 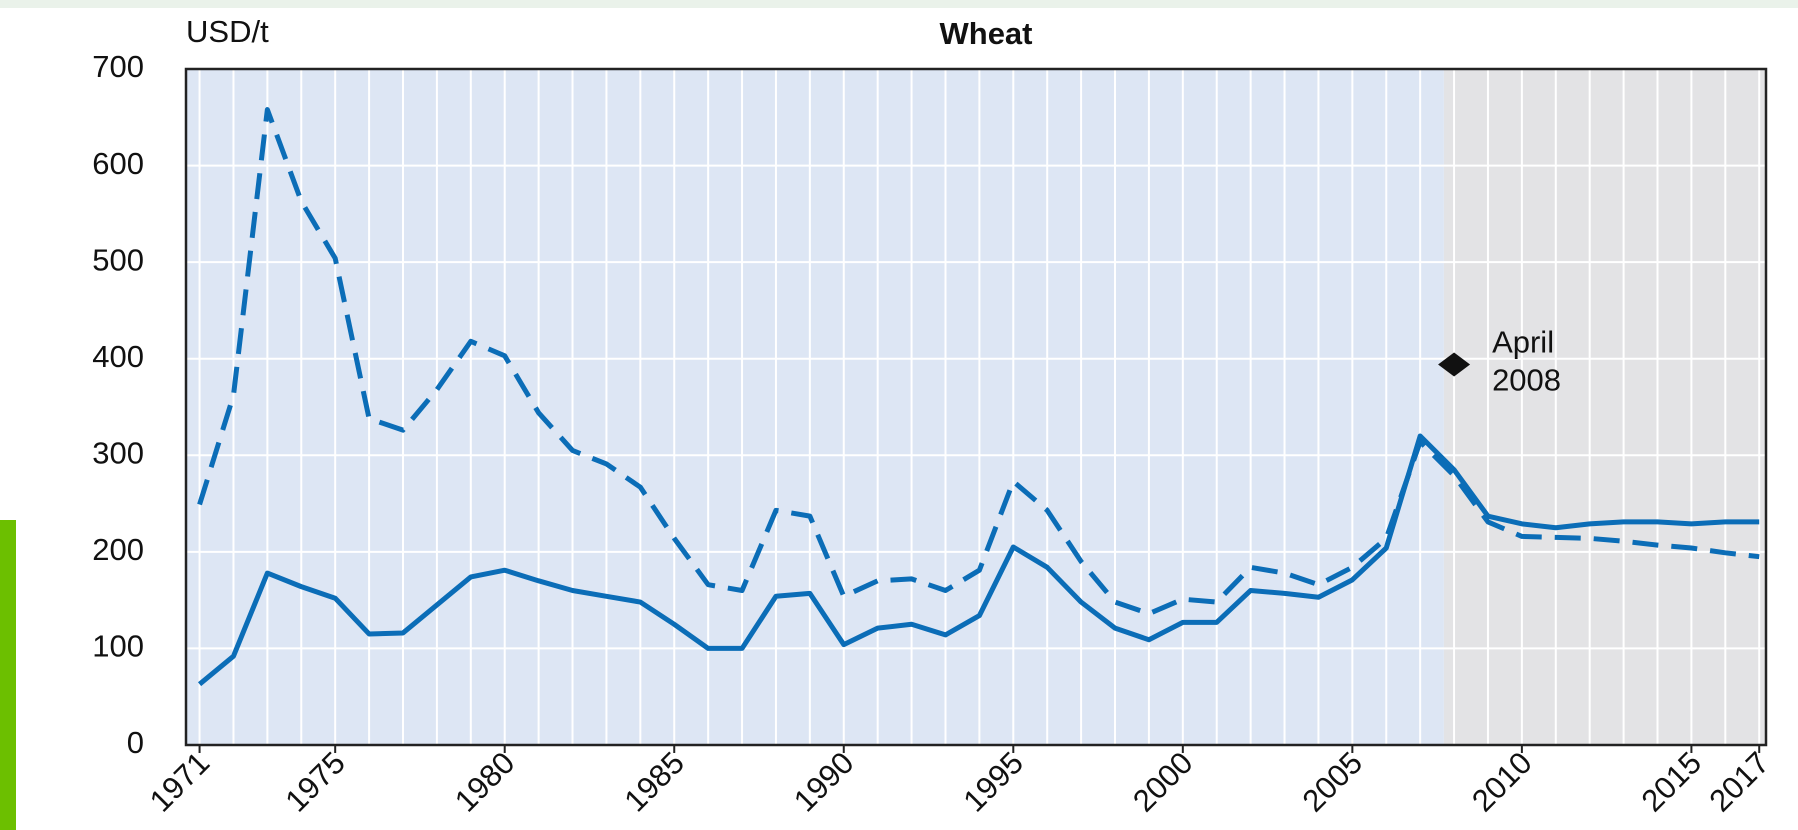 What do you see at coordinates (1604, 407) in the screenshot?
I see `projection-background` at bounding box center [1604, 407].